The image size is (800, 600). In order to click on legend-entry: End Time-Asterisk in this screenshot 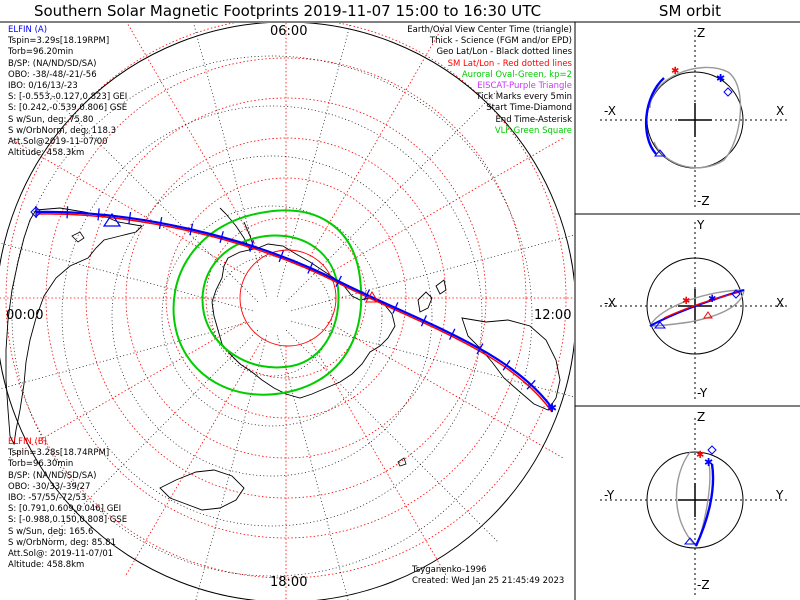, I will do `click(533, 119)`.